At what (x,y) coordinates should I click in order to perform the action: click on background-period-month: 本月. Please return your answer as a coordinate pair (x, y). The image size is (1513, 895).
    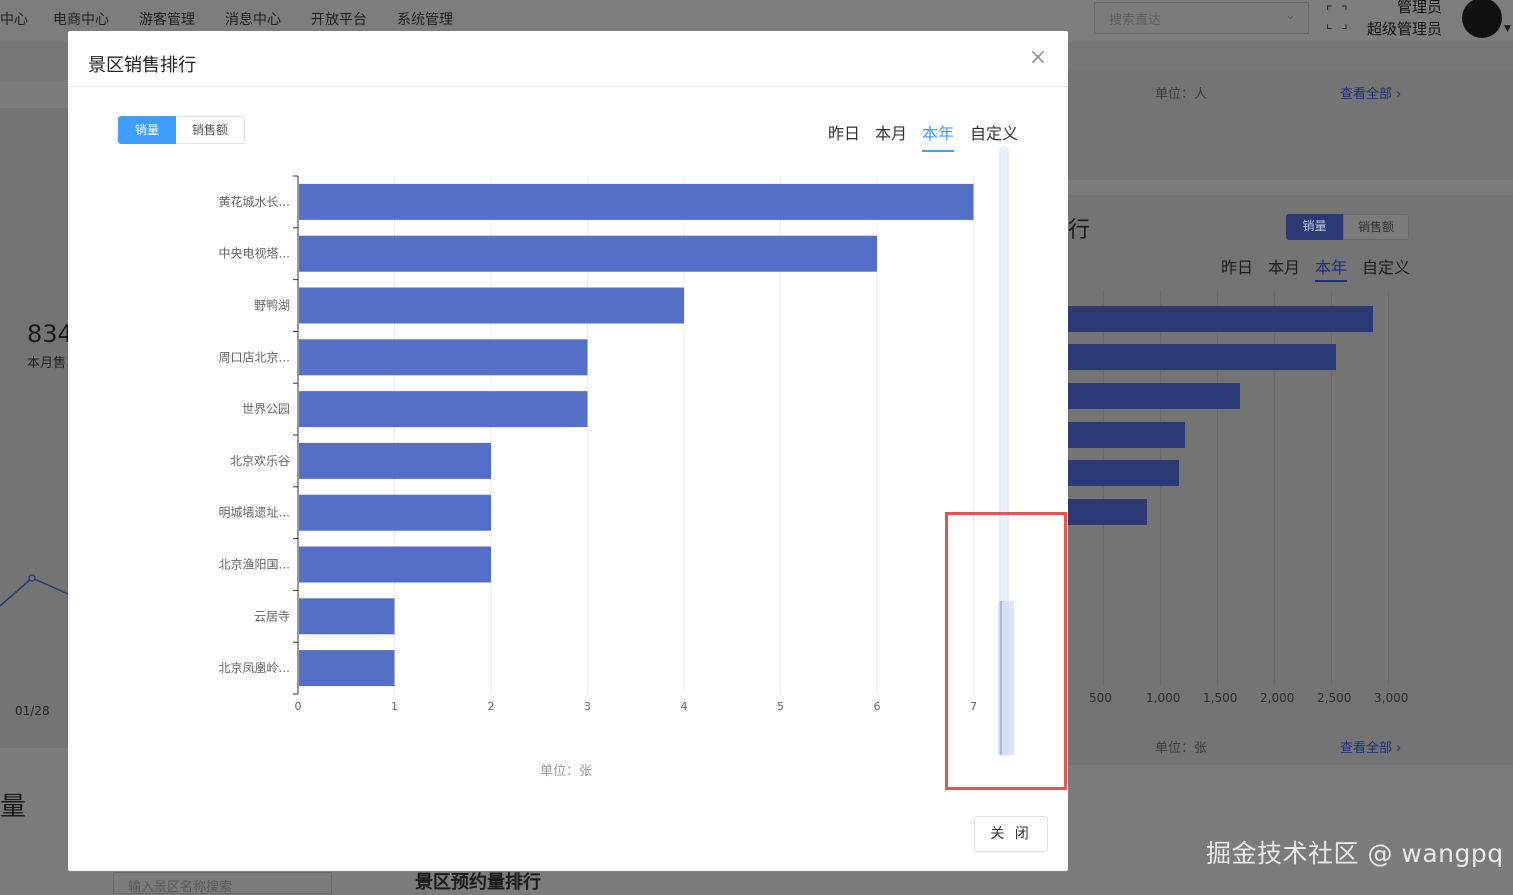
    Looking at the image, I should click on (1284, 267).